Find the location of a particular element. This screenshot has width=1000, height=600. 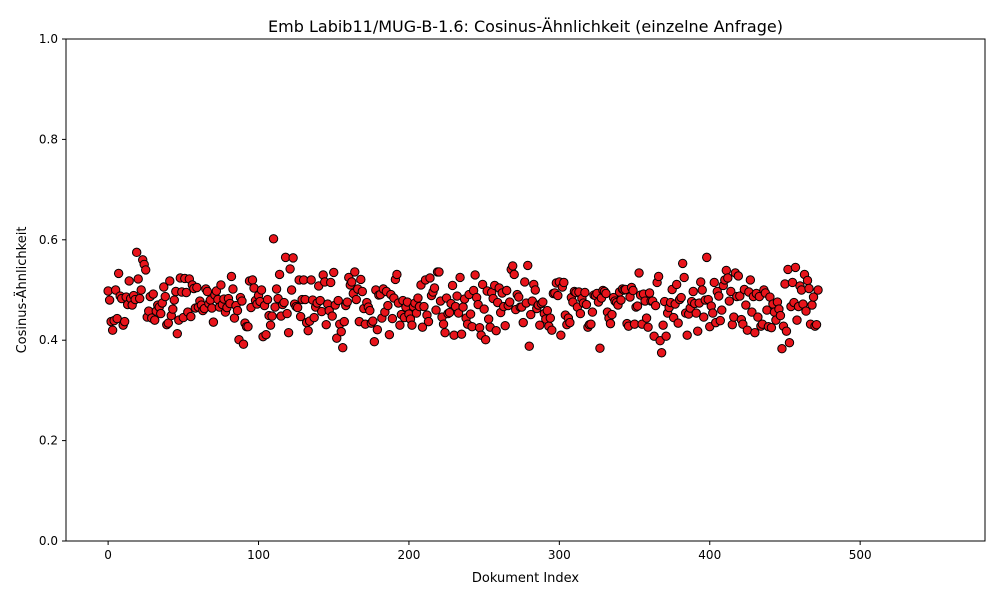

data-points is located at coordinates (463, 296).